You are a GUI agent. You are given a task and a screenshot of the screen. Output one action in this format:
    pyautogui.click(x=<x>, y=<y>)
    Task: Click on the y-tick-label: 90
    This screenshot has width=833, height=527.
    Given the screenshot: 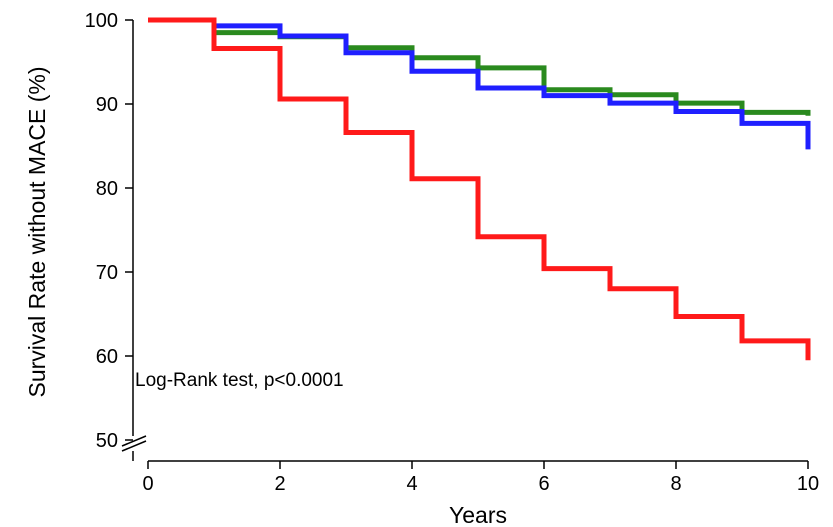 What is the action you would take?
    pyautogui.click(x=107, y=105)
    